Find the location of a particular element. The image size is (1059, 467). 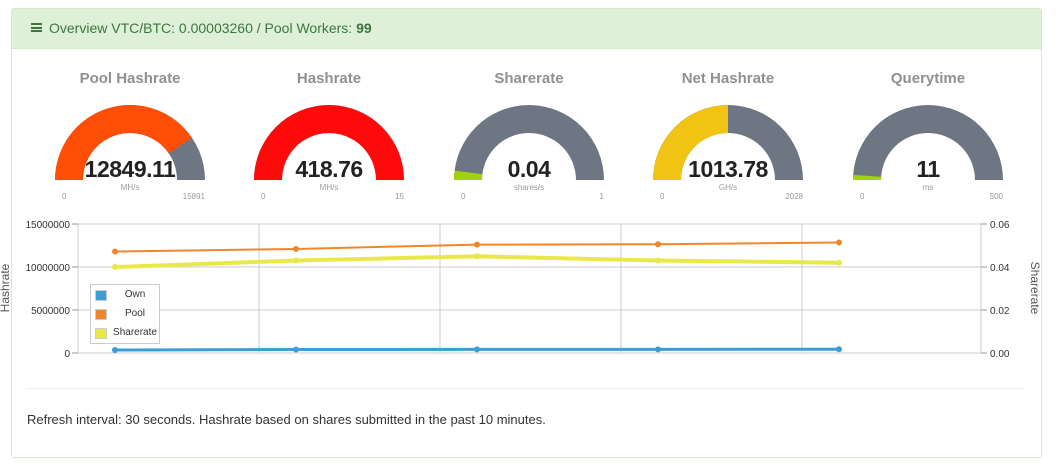

gauge-value: 0.04 is located at coordinates (529, 169).